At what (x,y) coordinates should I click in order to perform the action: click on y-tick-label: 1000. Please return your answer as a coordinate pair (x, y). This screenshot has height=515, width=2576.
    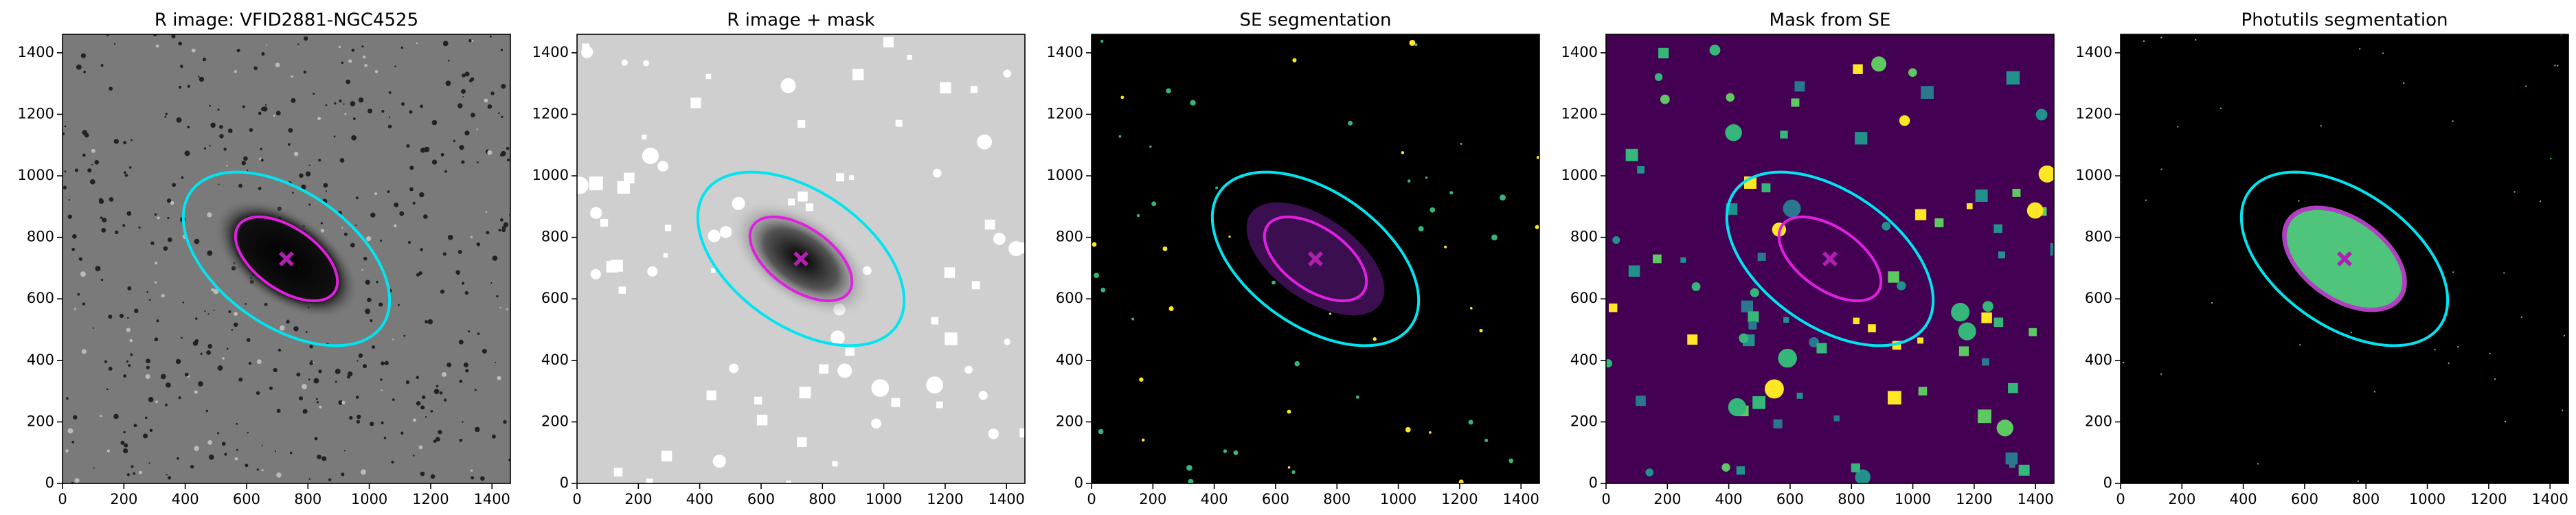
    Looking at the image, I should click on (2094, 175).